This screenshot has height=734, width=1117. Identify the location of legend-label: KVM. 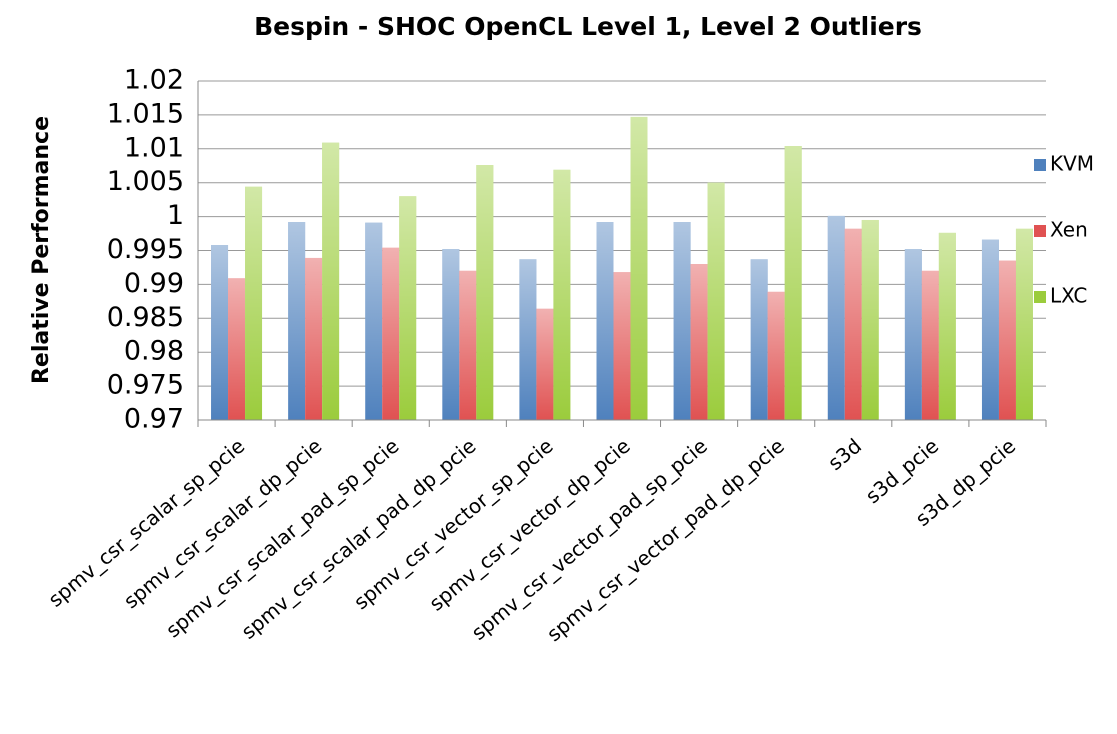
(1072, 164).